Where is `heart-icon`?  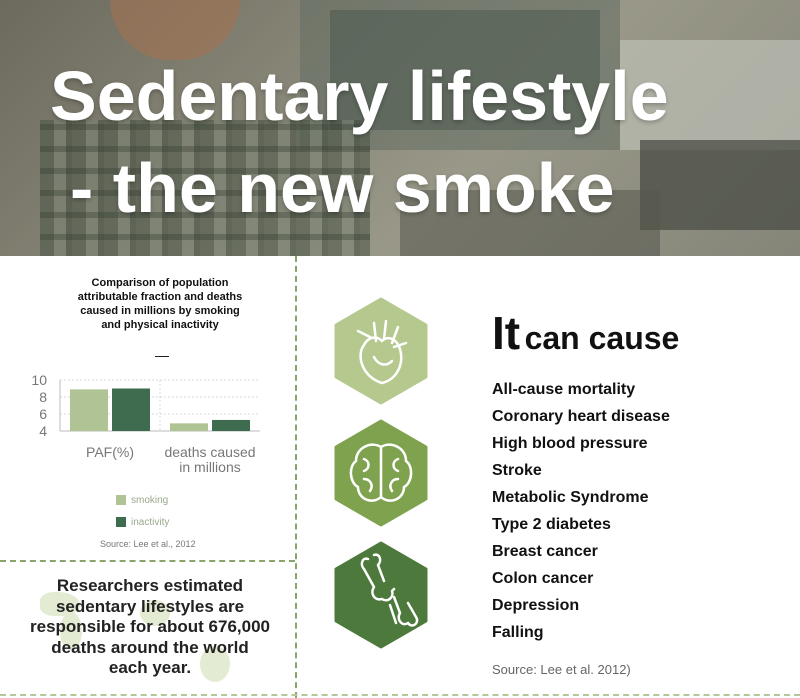
heart-icon is located at coordinates (382, 352).